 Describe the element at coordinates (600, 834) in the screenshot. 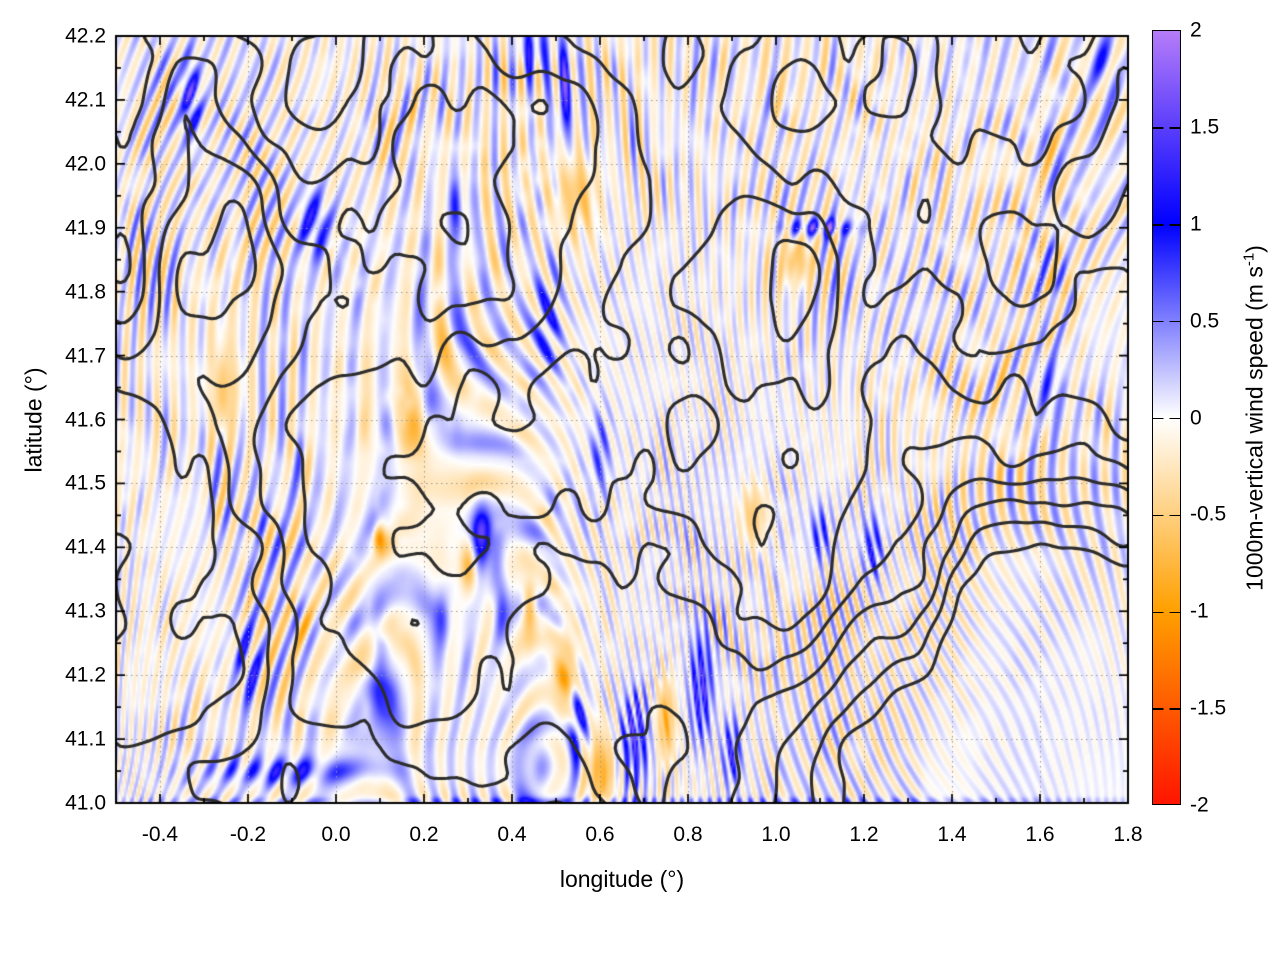

I see `x-tick-label: 0.6` at that location.